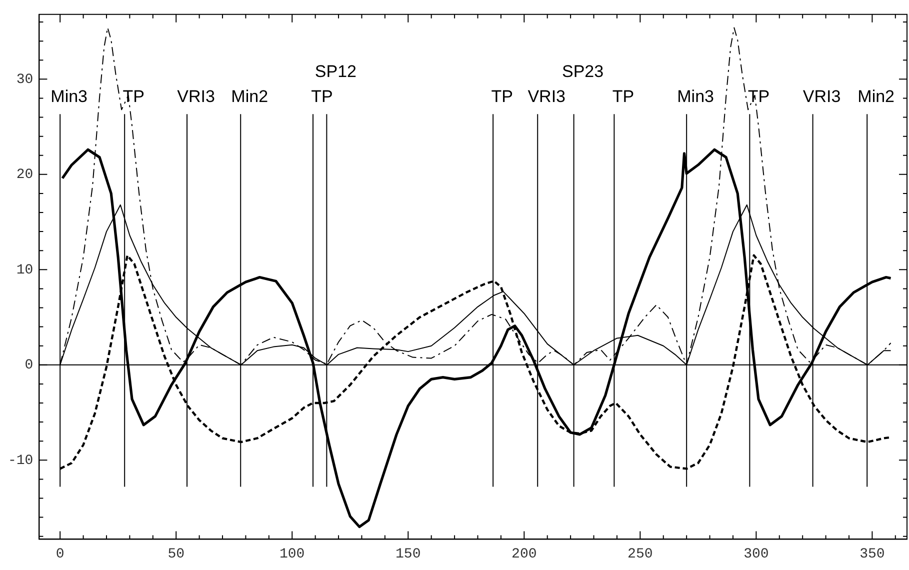 This screenshot has height=570, width=909. I want to click on x-tick-label: 150, so click(408, 554).